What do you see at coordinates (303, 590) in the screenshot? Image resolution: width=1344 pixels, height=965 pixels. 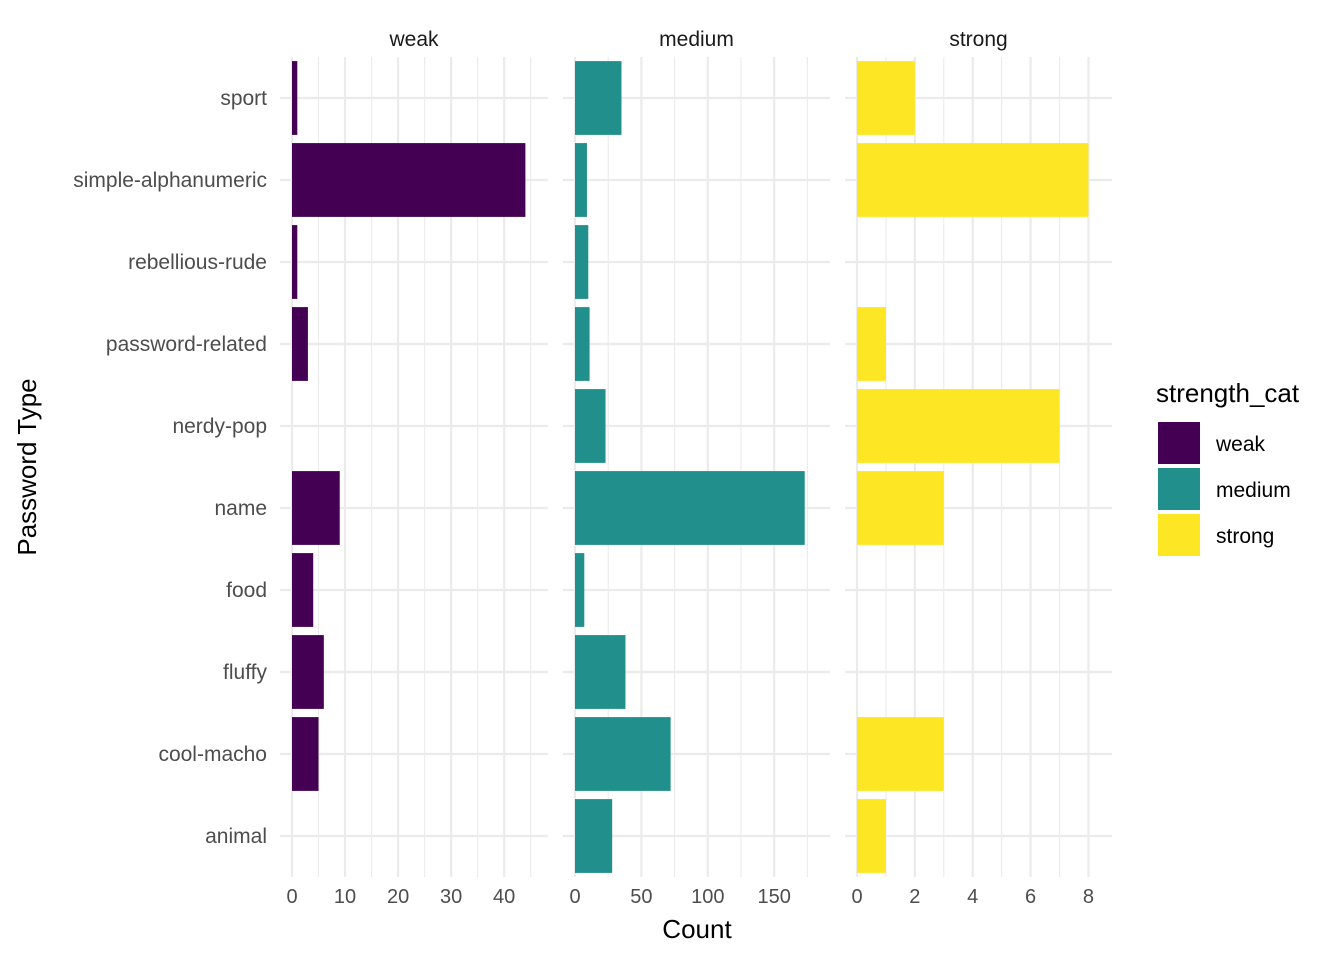 I see `bar-weak-food` at bounding box center [303, 590].